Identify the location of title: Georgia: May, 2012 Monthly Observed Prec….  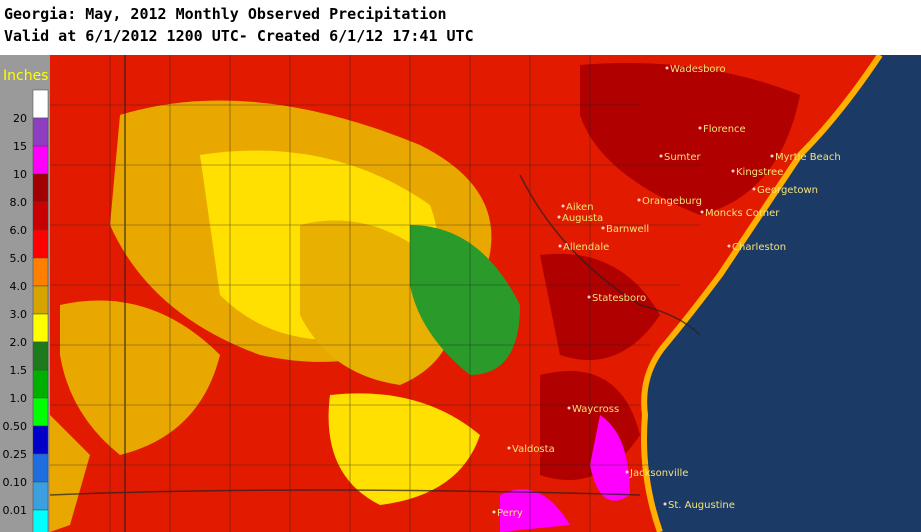
(225, 14).